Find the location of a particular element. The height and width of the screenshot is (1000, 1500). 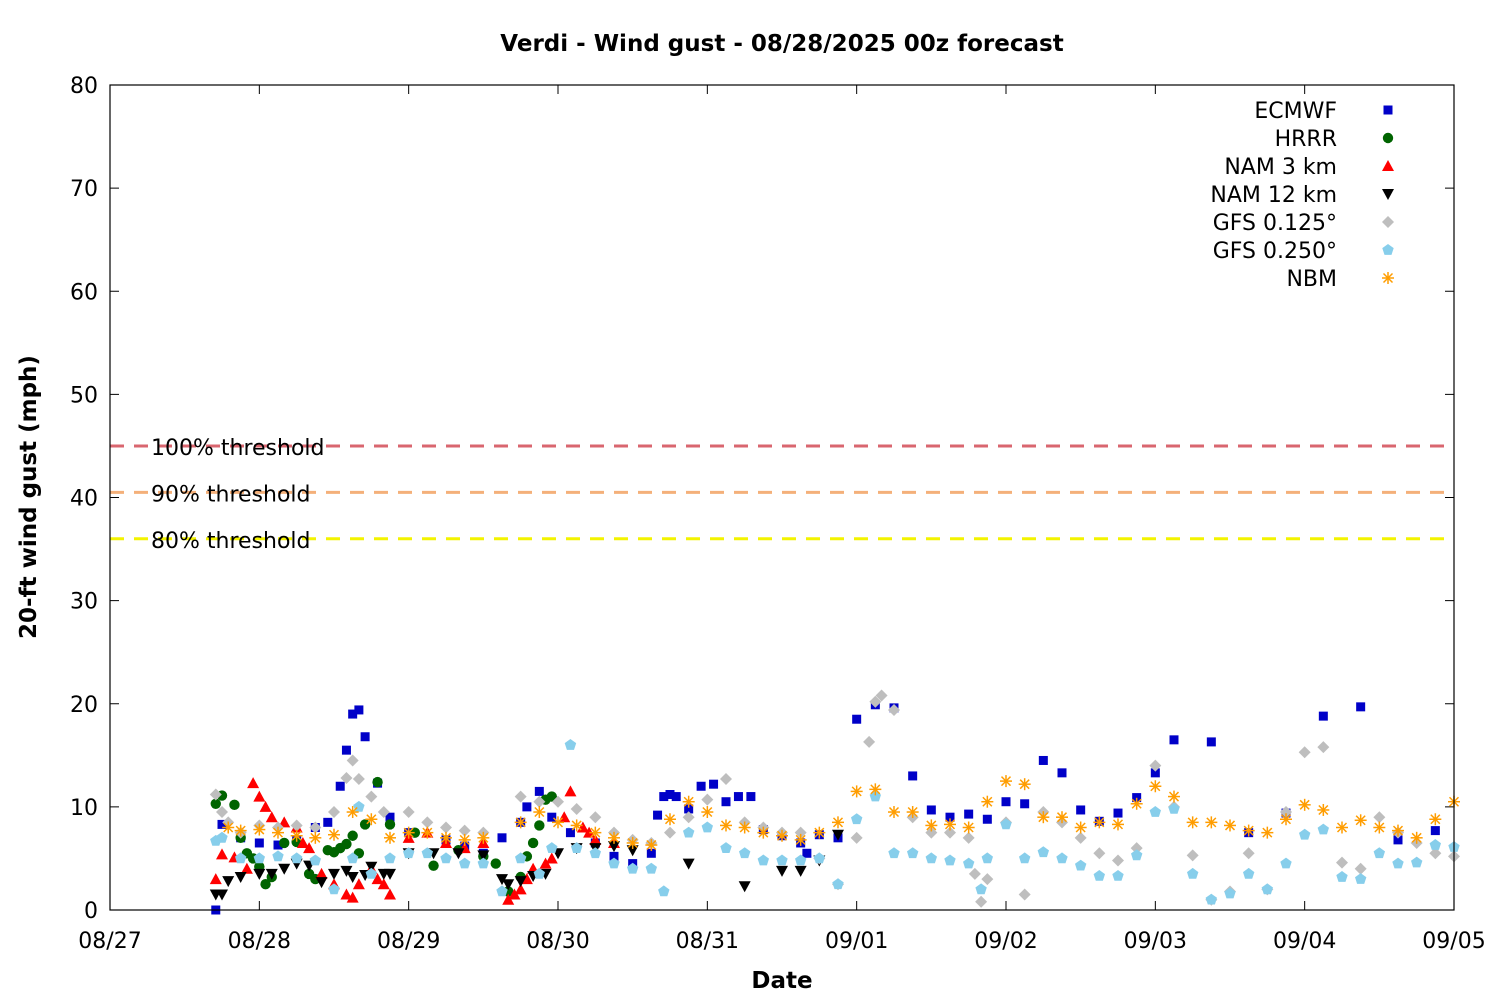

legend-label: ECMWF is located at coordinates (1295, 111).